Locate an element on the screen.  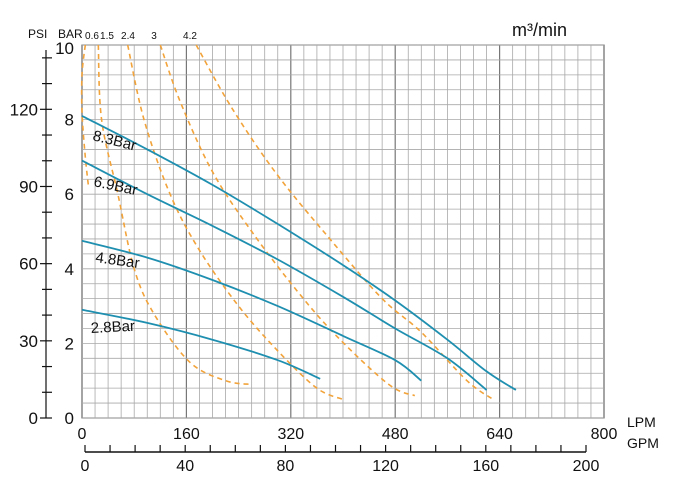
labels: 8.3Bar 6.9Bar 4.8Bar 2.8Bar is located at coordinates (115, 232).